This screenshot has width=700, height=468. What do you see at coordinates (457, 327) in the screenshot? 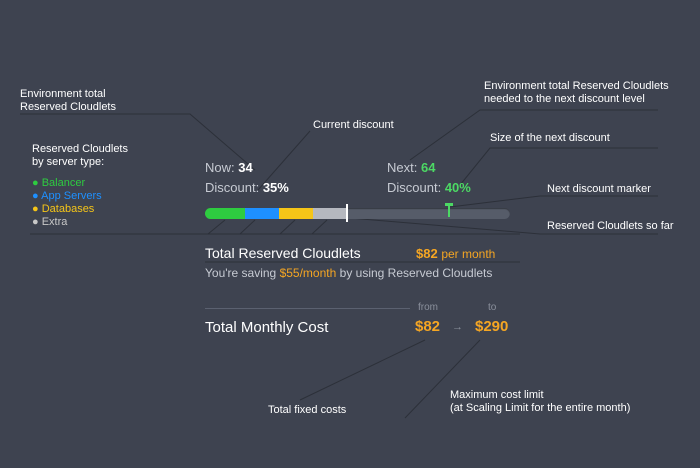
I see `arrow-right-icon: →` at bounding box center [457, 327].